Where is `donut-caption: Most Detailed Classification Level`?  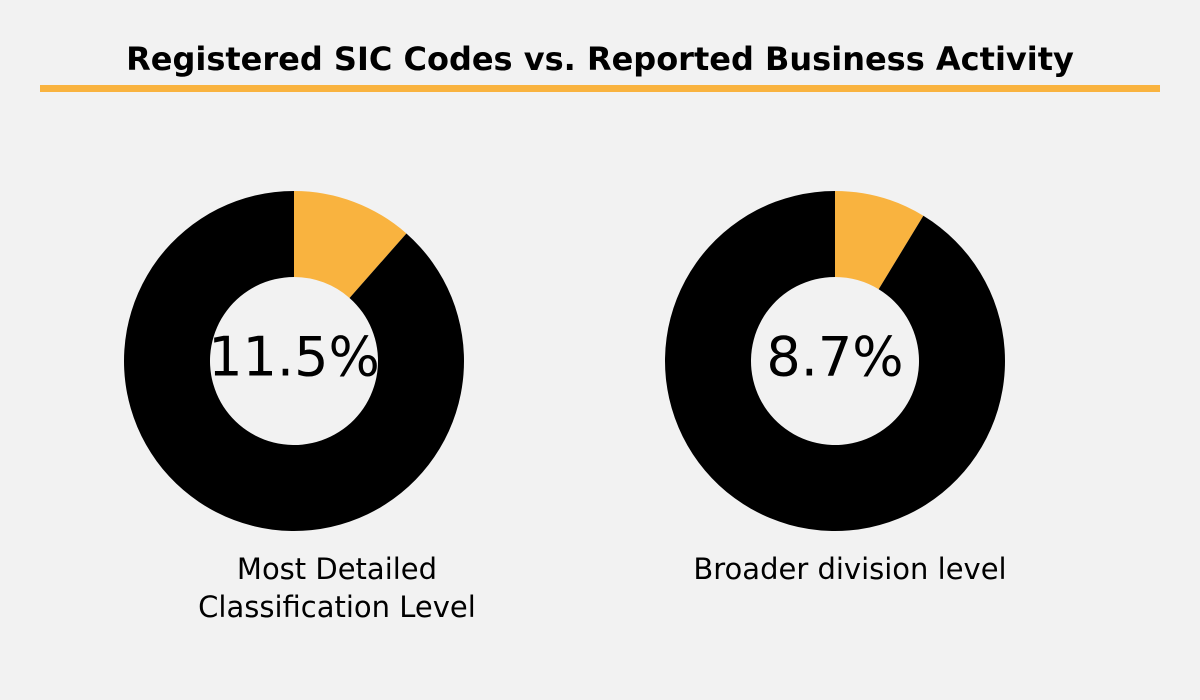 donut-caption: Most Detailed Classification Level is located at coordinates (337, 588).